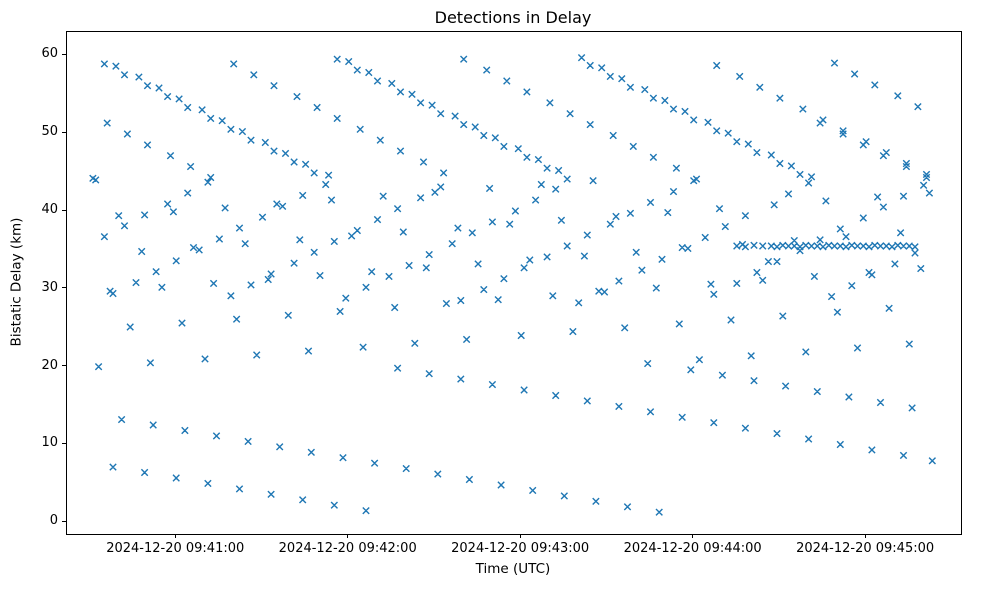  What do you see at coordinates (520, 548) in the screenshot?
I see `x-tick-label: 2024-12-20 09:43:00` at bounding box center [520, 548].